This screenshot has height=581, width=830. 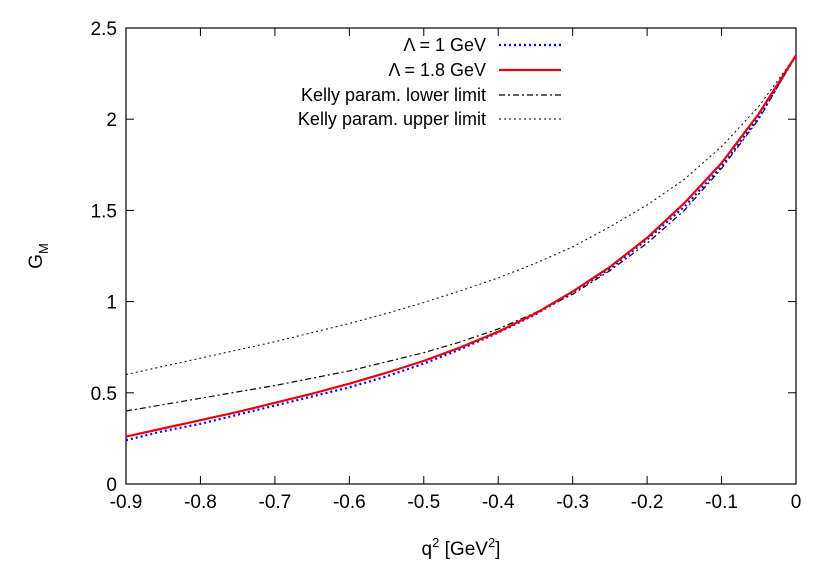 I want to click on y-axis-label: GM, so click(x=38, y=256).